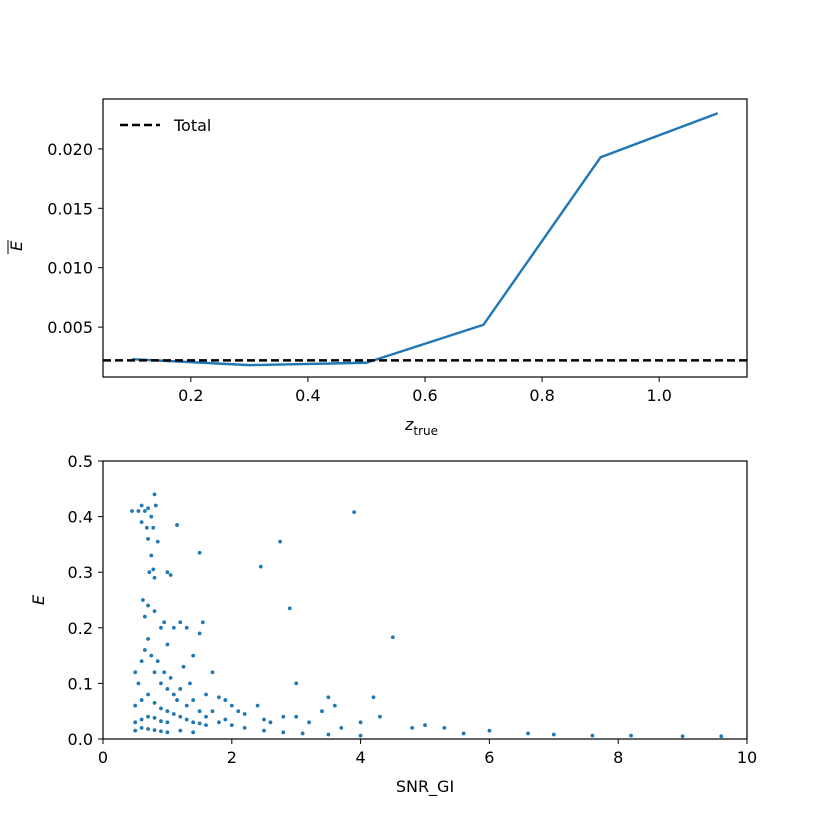 Image resolution: width=830 pixels, height=830 pixels. Describe the element at coordinates (70, 208) in the screenshot. I see `y-tick-label: 0.015` at that location.